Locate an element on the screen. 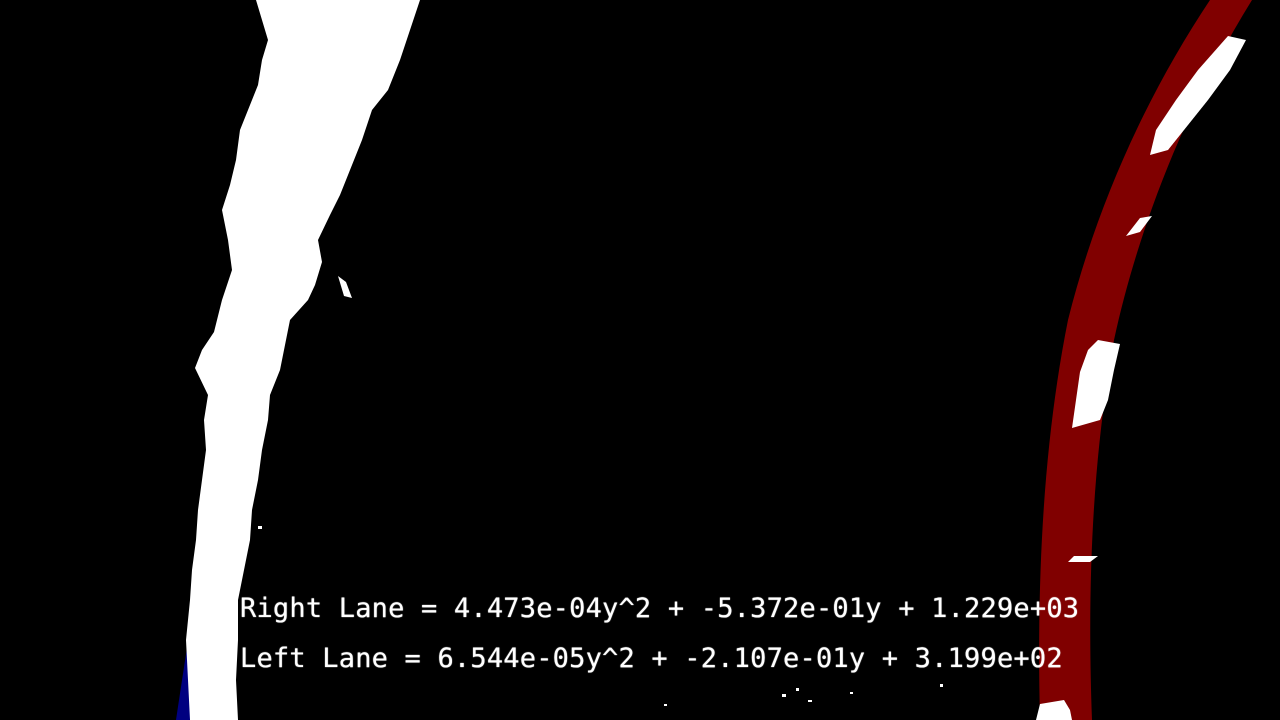 The image size is (1280, 720). noise-specks is located at coordinates (600, 616).